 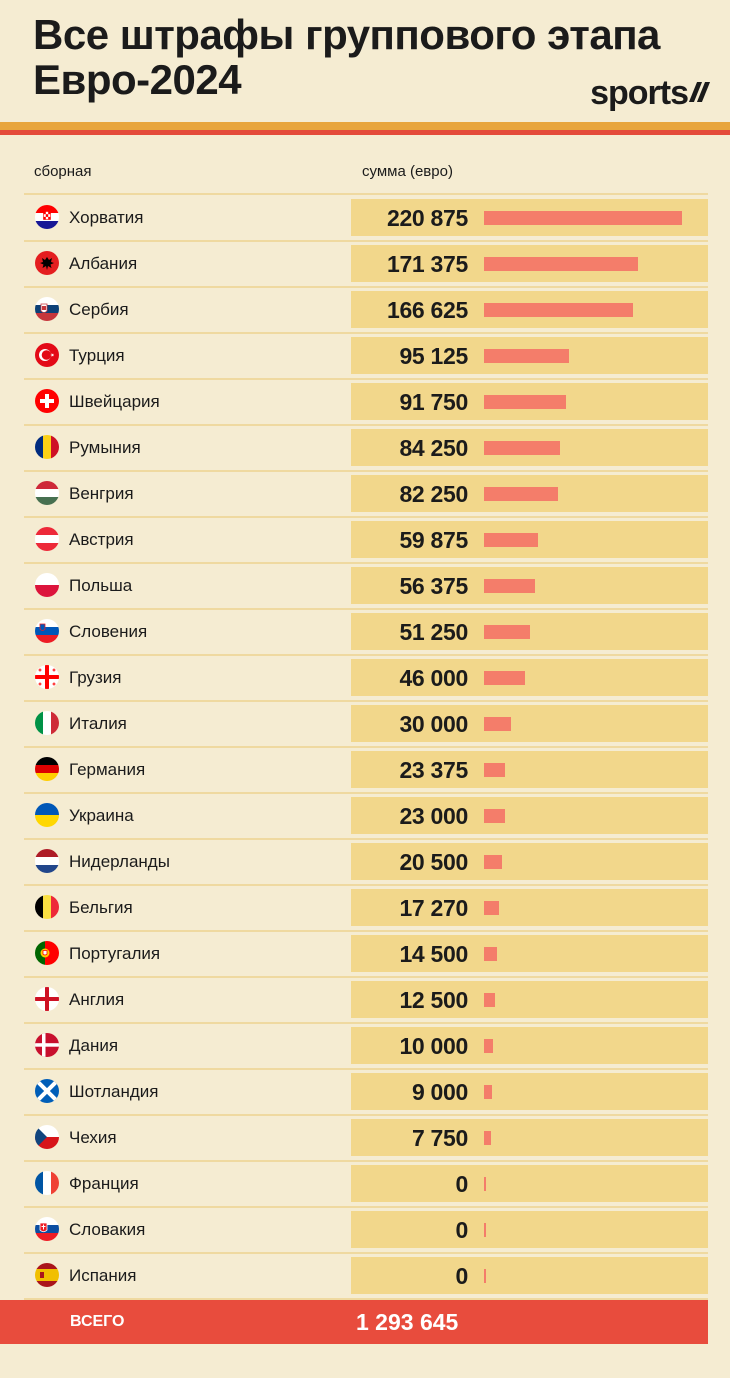 What do you see at coordinates (433, 586) in the screenshot?
I see `amount-value: 56 375` at bounding box center [433, 586].